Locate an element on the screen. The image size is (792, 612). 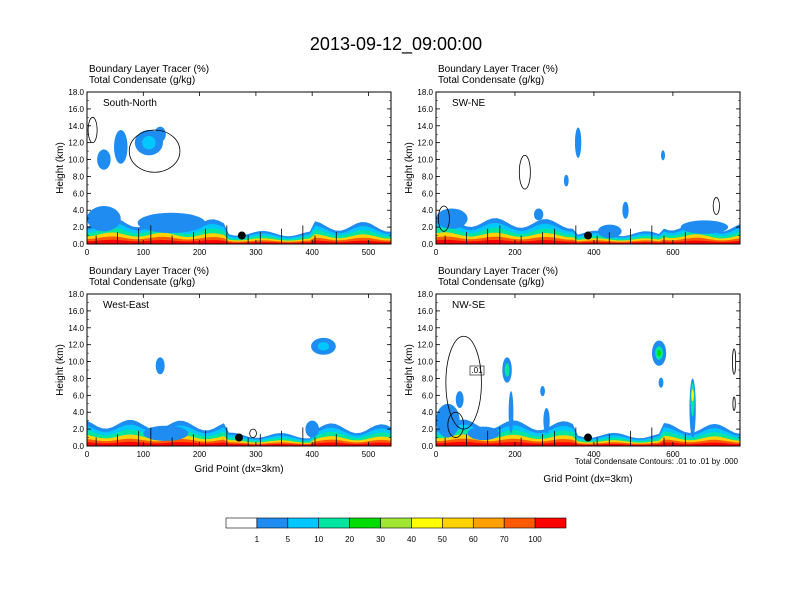
x-tick-label: 500 is located at coordinates (369, 252).